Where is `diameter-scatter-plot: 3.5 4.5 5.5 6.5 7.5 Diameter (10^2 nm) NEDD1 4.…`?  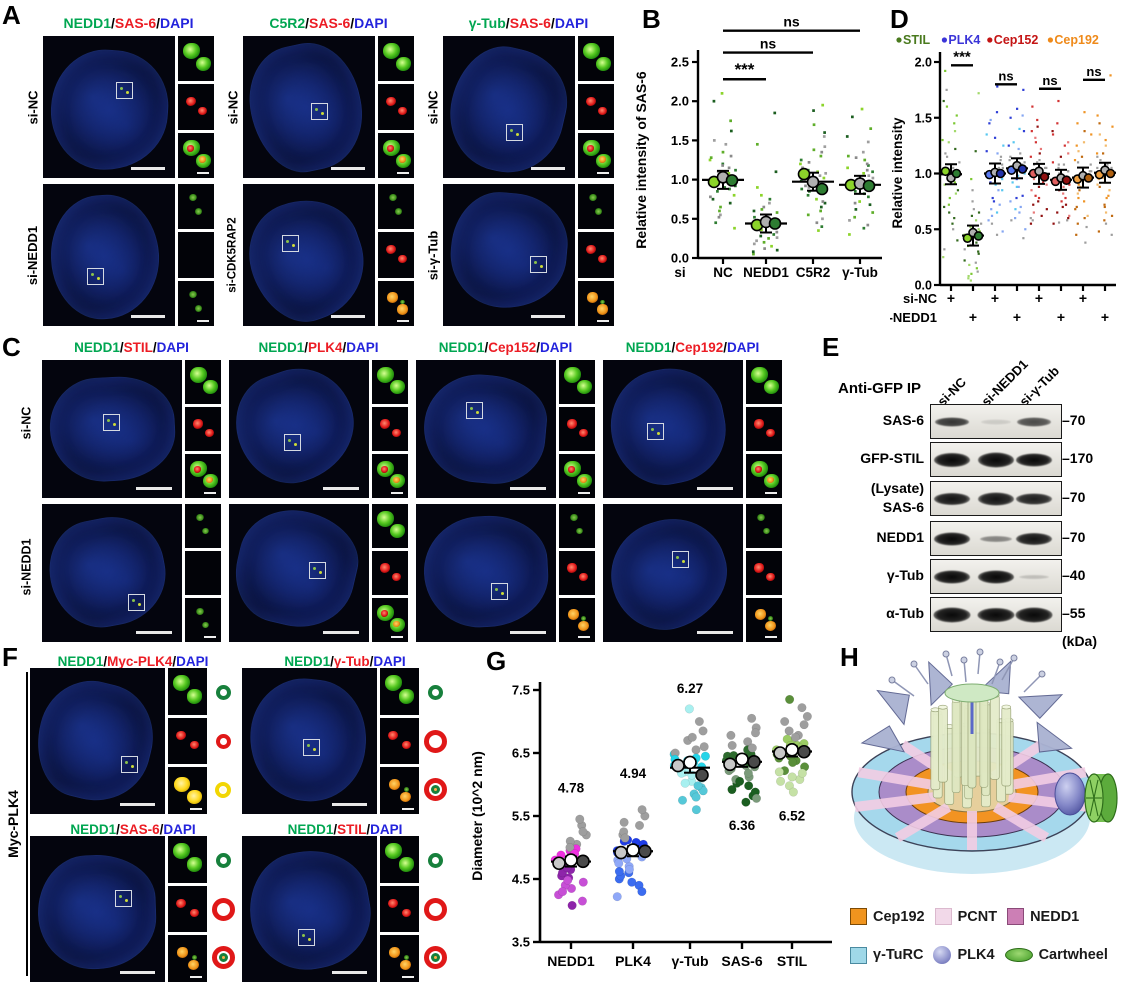
diameter-scatter-plot: 3.5 4.5 5.5 6.5 7.5 Diameter (10^2 nm) NEDD1 4.… is located at coordinates (650, 825).